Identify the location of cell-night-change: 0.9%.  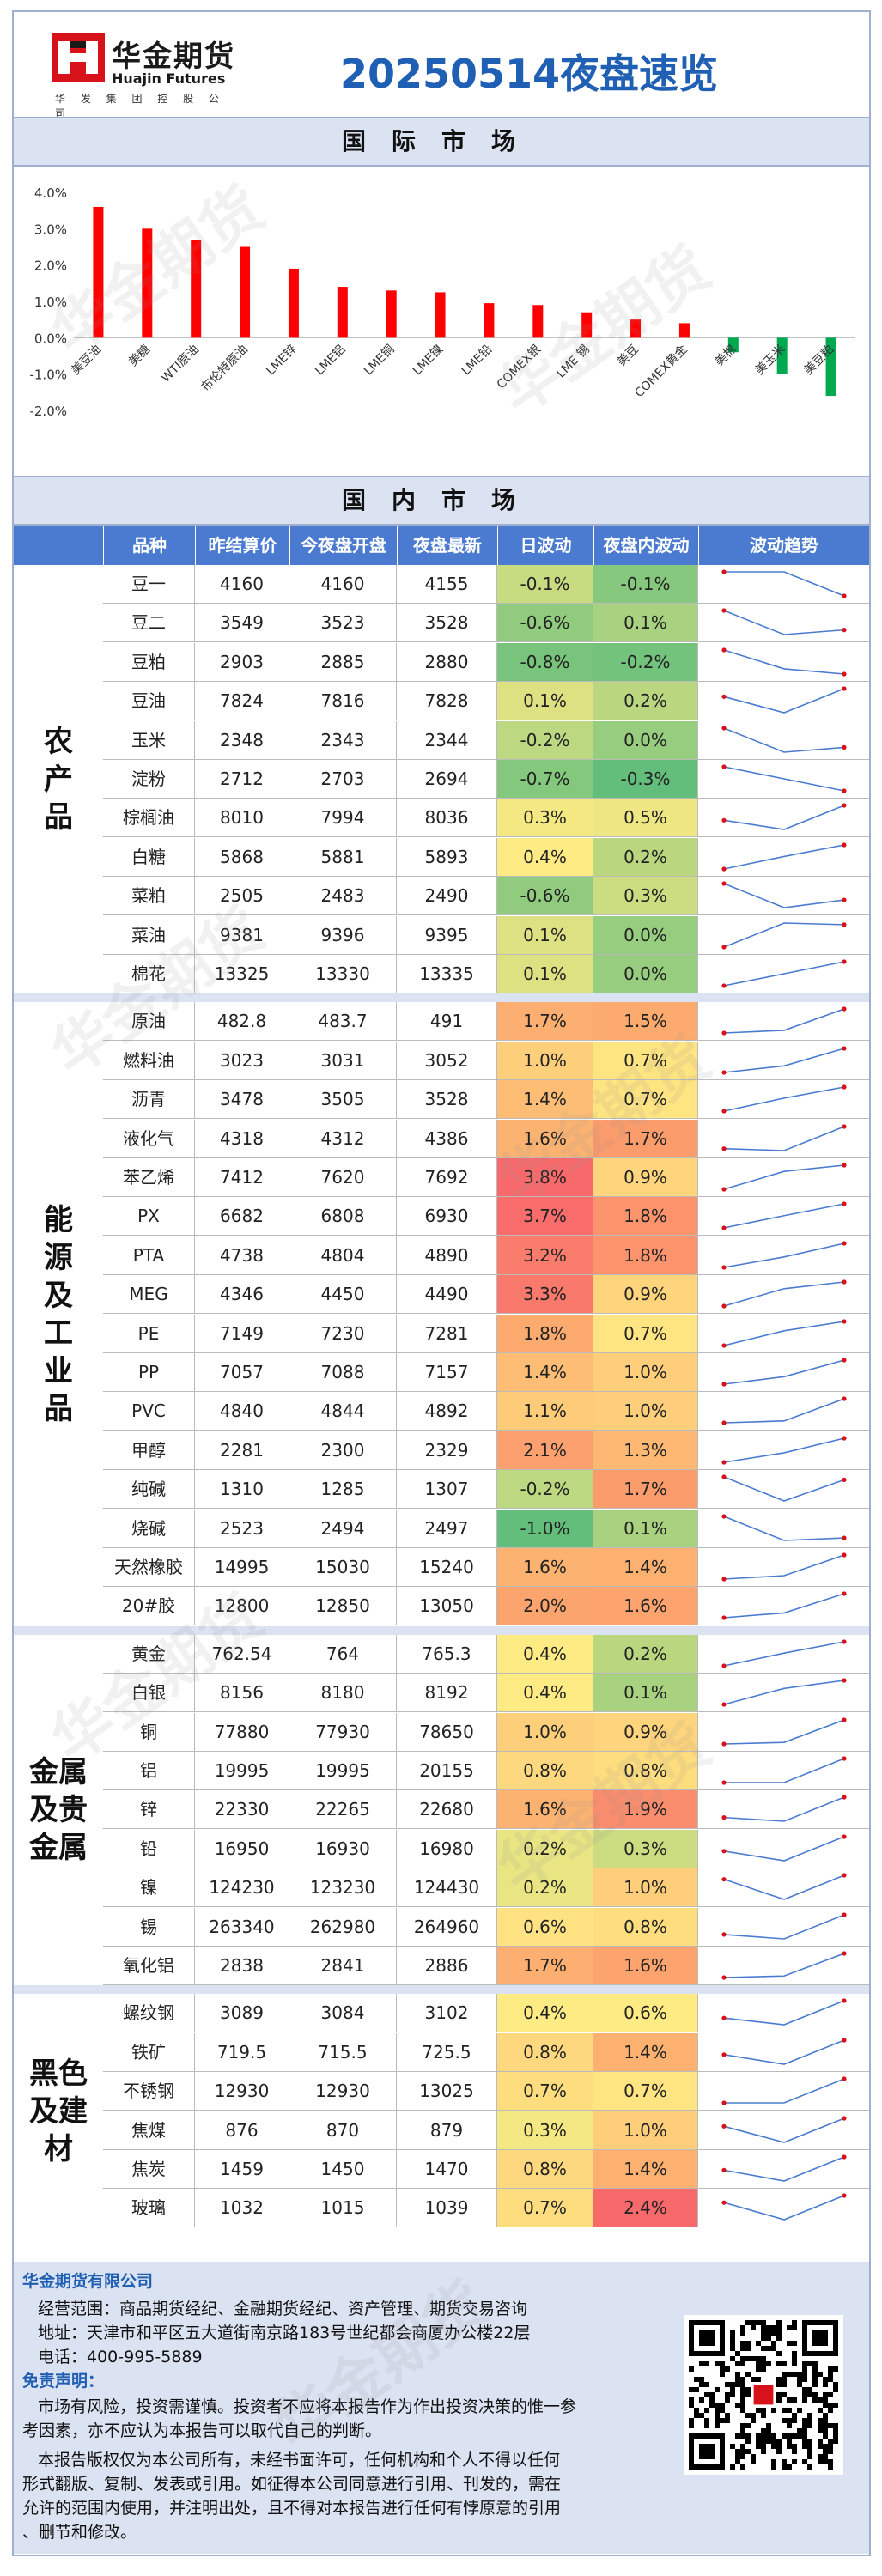
(645, 1732).